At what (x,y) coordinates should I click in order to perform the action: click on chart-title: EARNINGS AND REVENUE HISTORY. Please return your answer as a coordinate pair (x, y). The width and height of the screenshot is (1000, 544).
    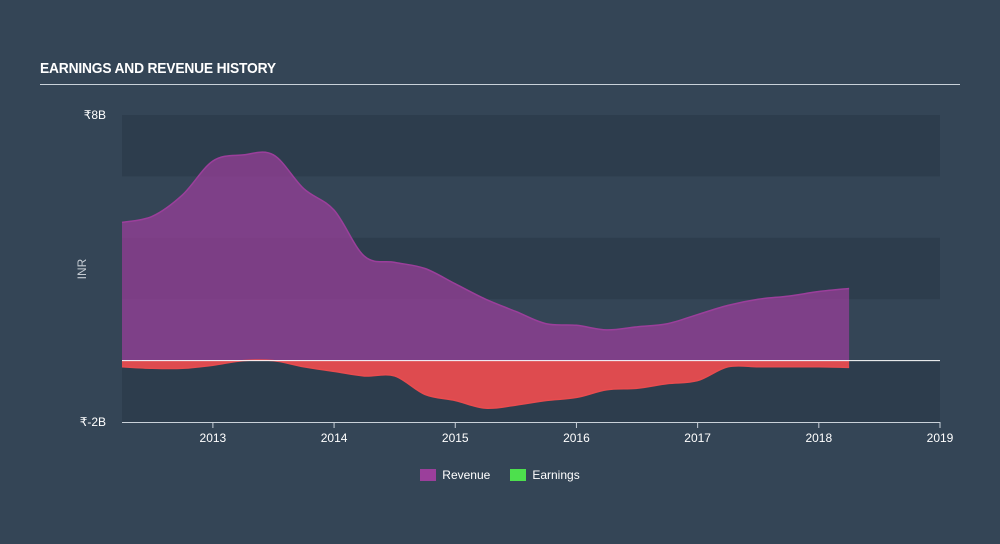
    Looking at the image, I should click on (158, 68).